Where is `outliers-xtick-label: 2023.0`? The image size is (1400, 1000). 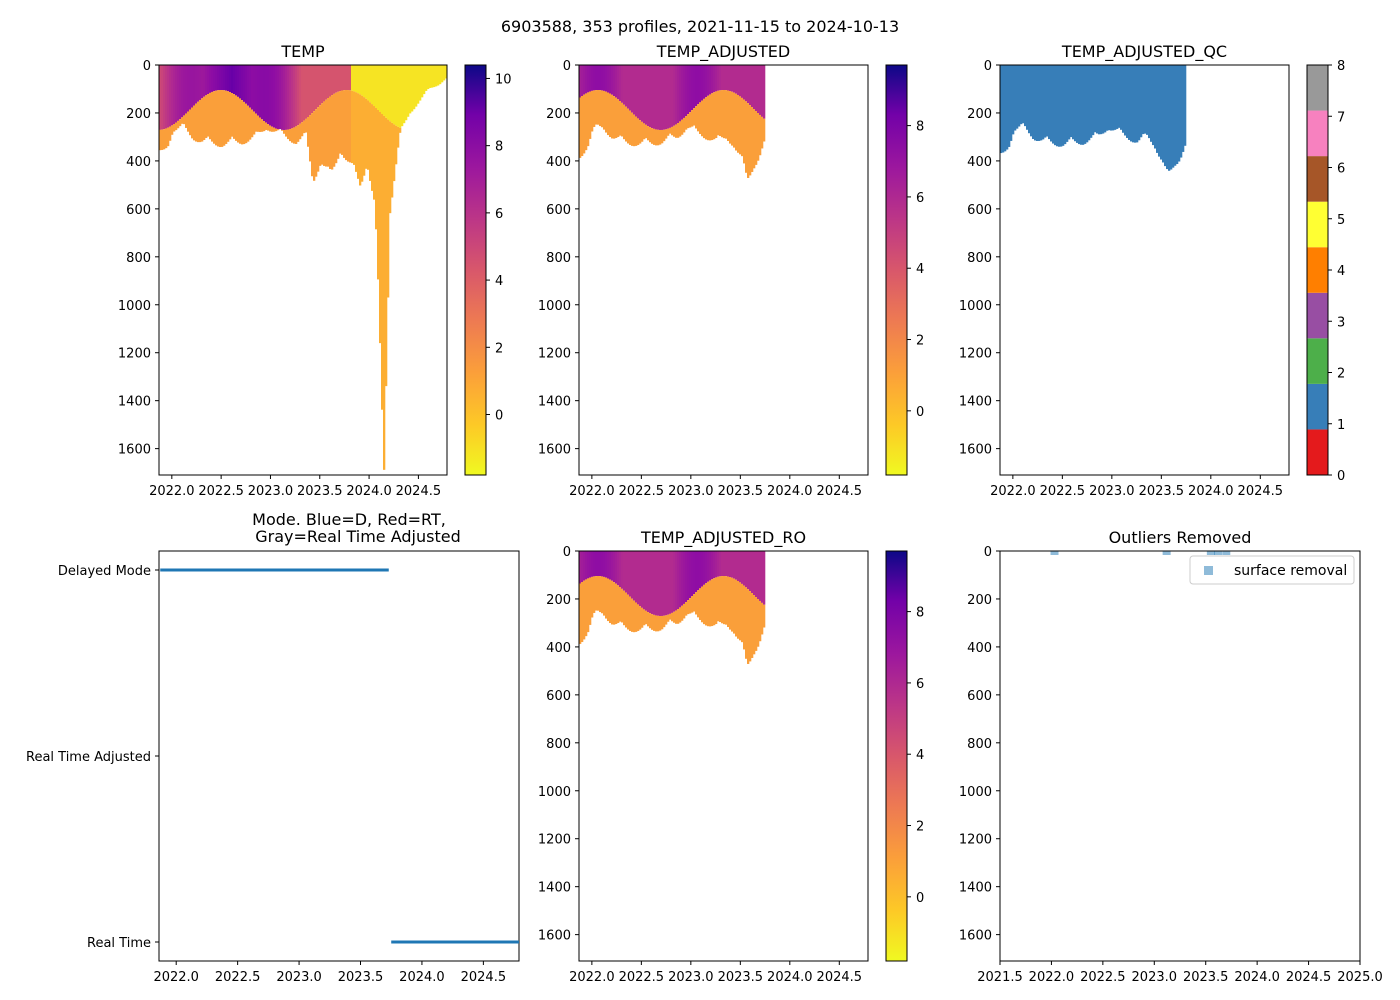
outliers-xtick-label: 2023.0 is located at coordinates (1155, 977).